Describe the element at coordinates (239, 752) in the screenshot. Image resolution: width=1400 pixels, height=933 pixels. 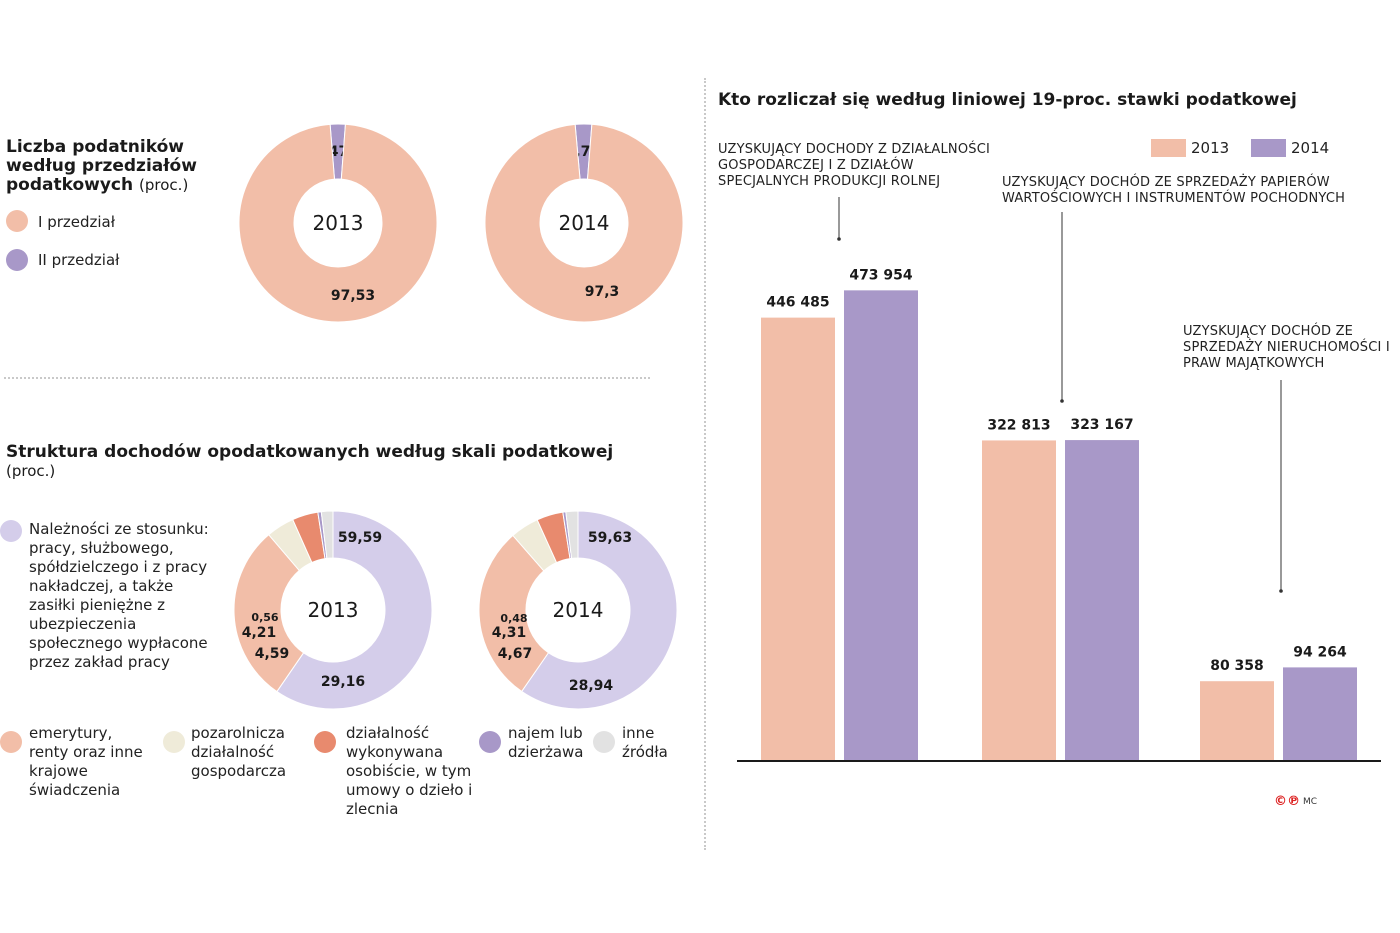
I see `legend-business: pozarolnicza działalność gospodarcza` at that location.